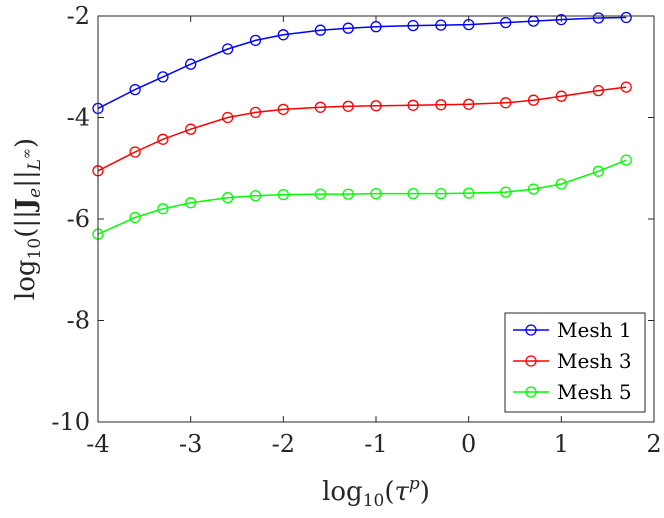 This screenshot has width=664, height=518. What do you see at coordinates (376, 492) in the screenshot?
I see `x-axis-label: log10(τp)` at bounding box center [376, 492].